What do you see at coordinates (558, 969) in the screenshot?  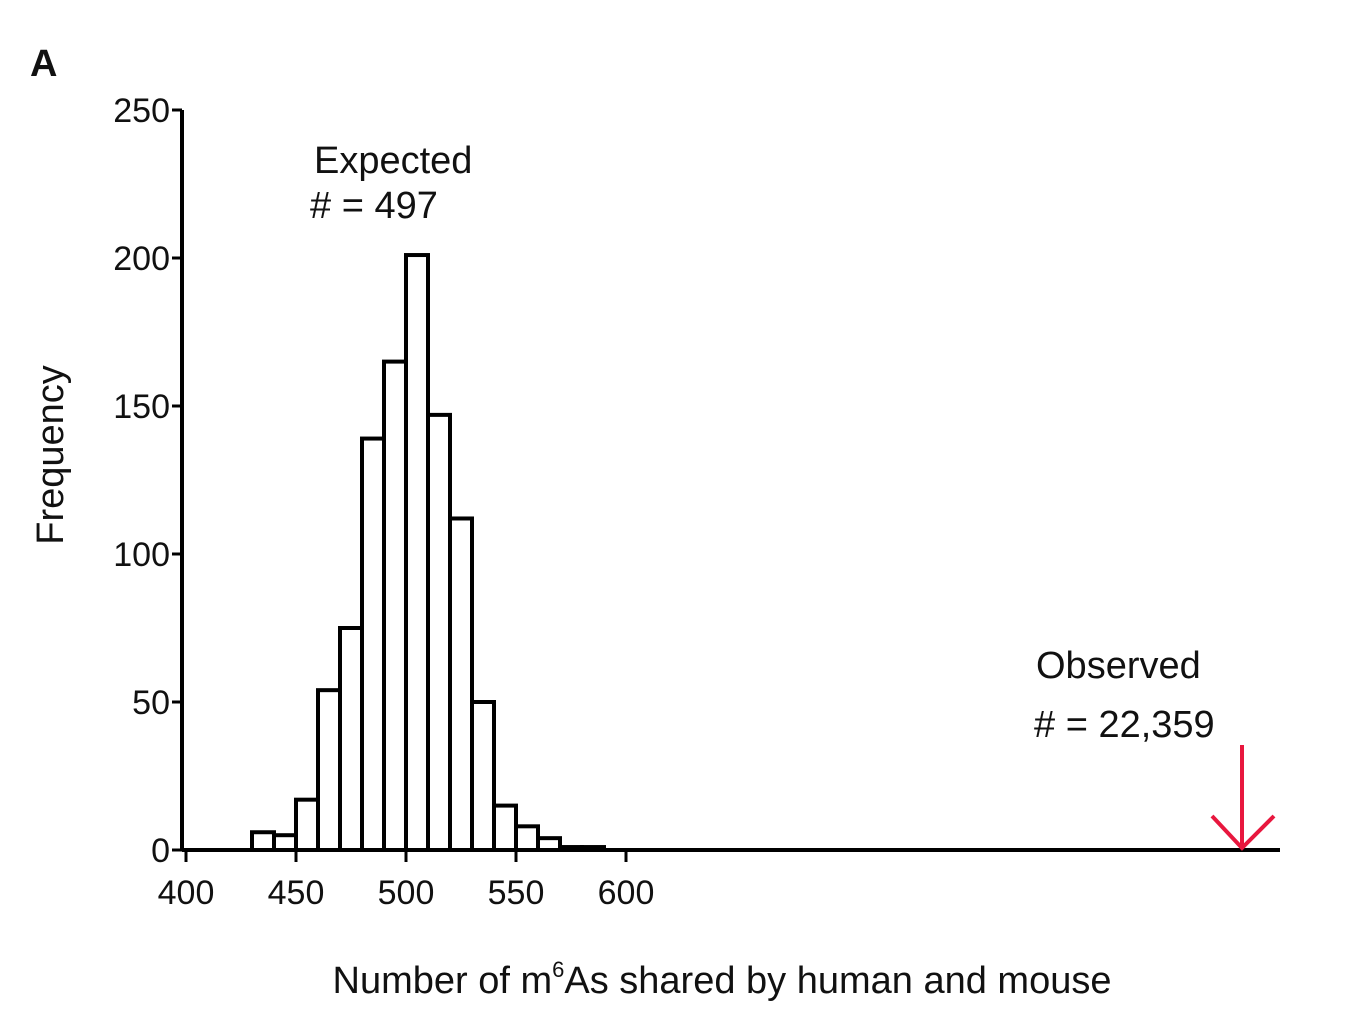 I see `x-axis-label-superscript: 6` at bounding box center [558, 969].